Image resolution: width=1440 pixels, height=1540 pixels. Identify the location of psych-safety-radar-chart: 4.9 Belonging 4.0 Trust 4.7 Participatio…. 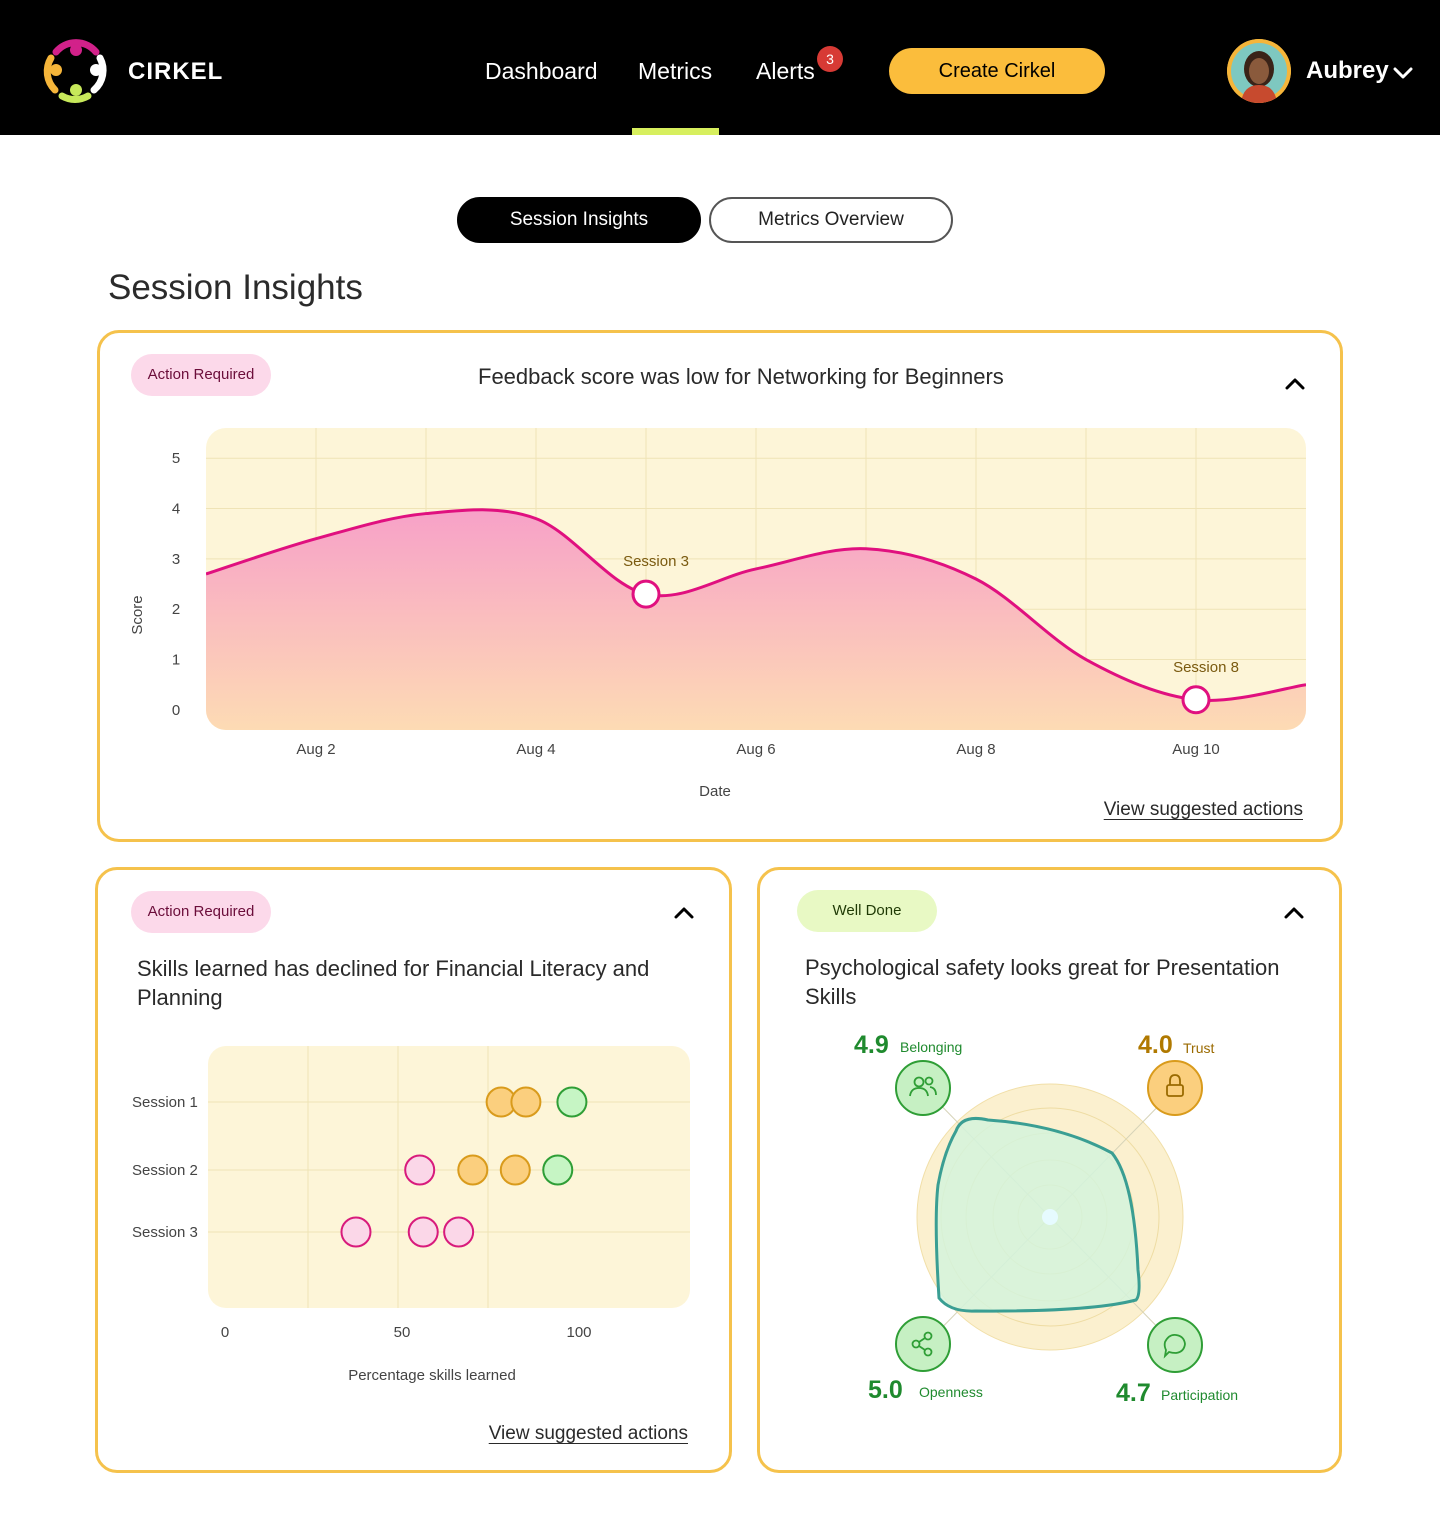
(1046, 1219).